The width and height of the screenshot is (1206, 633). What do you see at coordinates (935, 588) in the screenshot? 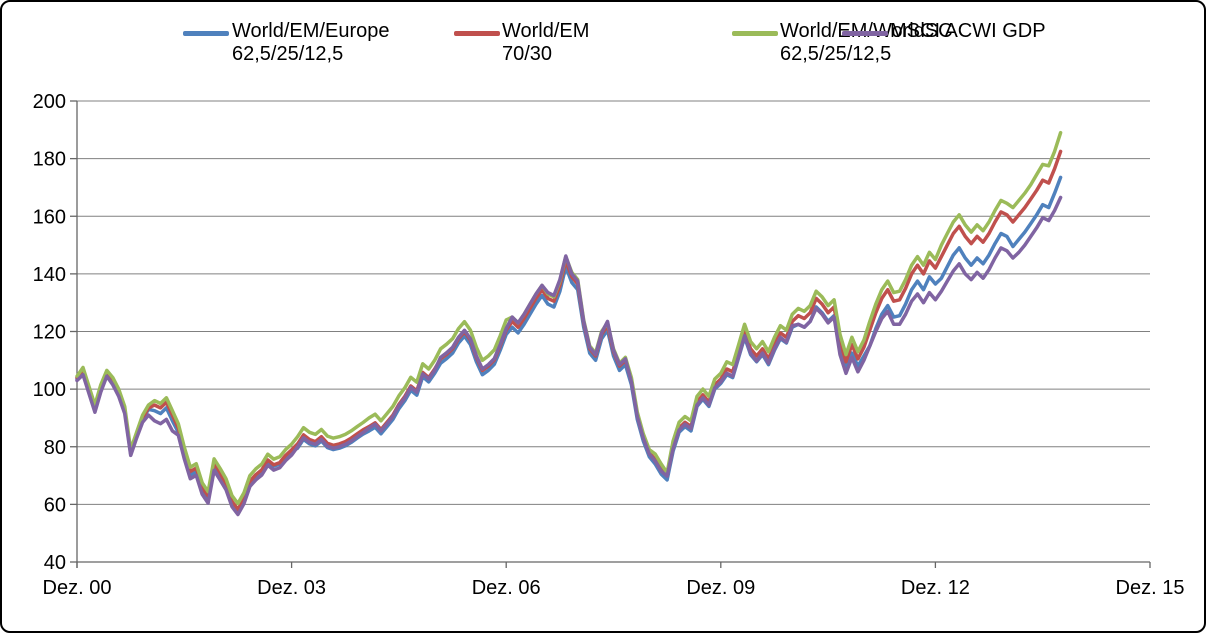
I see `x-axis-label: Dez. 12` at bounding box center [935, 588].